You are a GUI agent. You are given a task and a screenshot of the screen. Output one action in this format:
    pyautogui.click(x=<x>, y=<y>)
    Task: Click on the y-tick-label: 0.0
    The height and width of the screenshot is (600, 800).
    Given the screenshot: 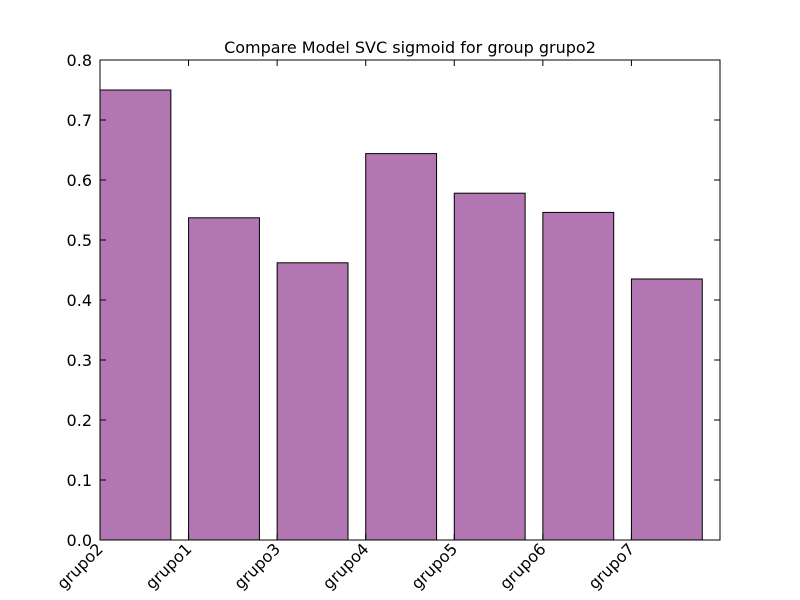 What is the action you would take?
    pyautogui.click(x=79, y=540)
    